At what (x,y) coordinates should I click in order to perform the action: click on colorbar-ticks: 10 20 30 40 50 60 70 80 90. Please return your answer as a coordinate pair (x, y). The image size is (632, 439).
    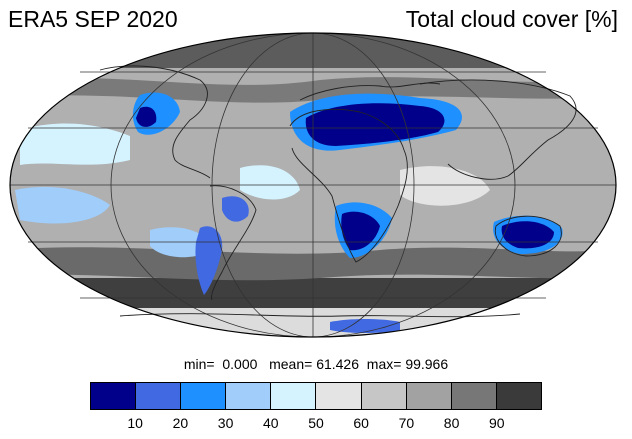
    Looking at the image, I should click on (316, 425).